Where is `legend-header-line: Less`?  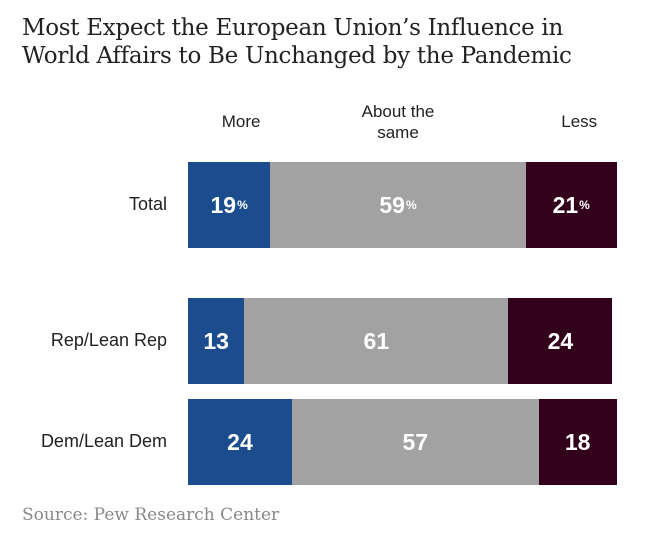
legend-header-line: Less is located at coordinates (579, 121).